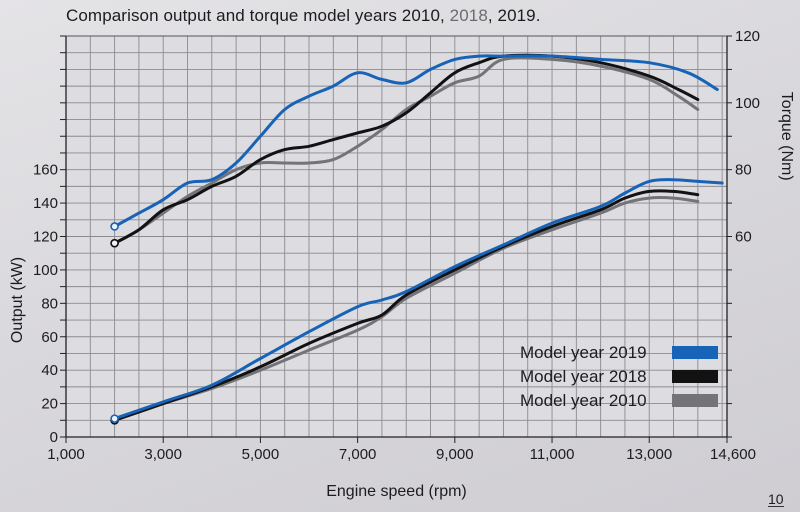 The width and height of the screenshot is (800, 512). I want to click on x-tick-label: 13,000, so click(649, 454).